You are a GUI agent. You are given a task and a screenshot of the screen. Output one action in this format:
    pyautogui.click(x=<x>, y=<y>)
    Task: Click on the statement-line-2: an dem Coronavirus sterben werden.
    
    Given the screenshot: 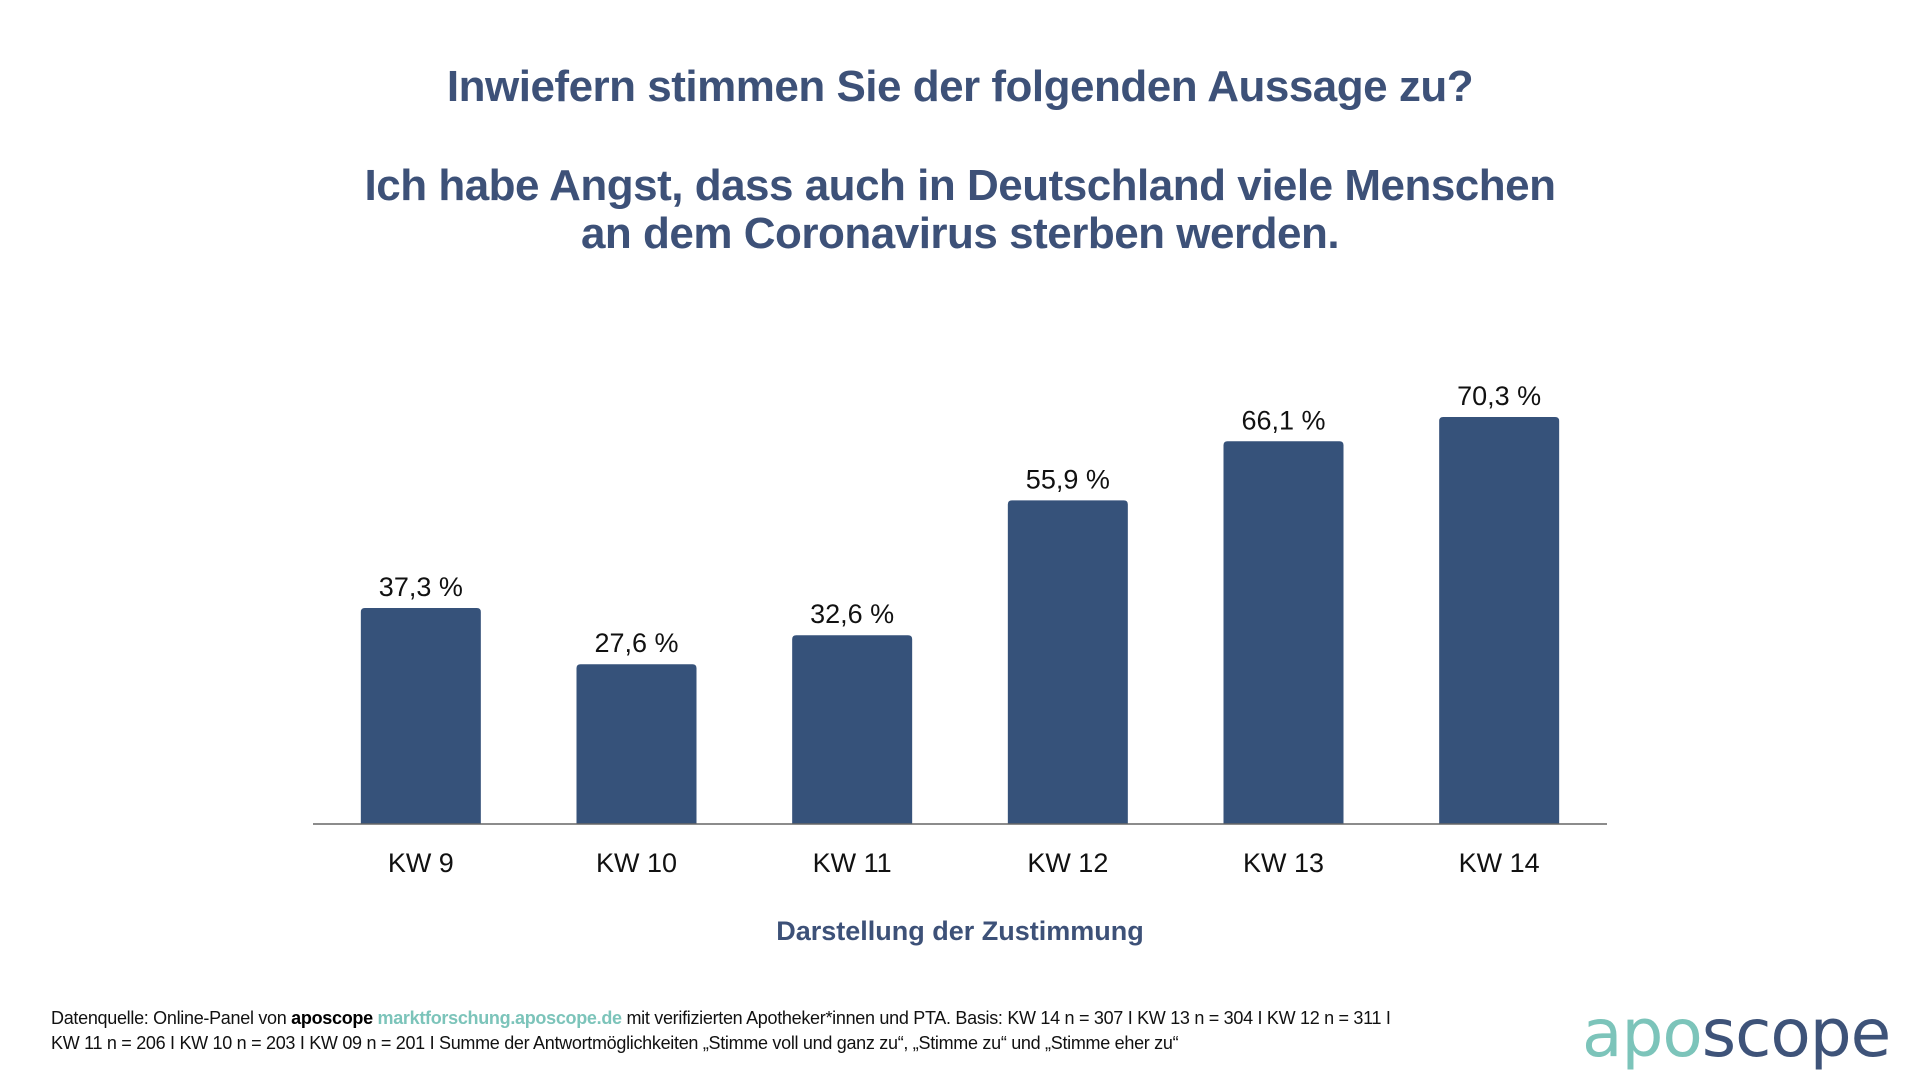 What is the action you would take?
    pyautogui.click(x=960, y=233)
    